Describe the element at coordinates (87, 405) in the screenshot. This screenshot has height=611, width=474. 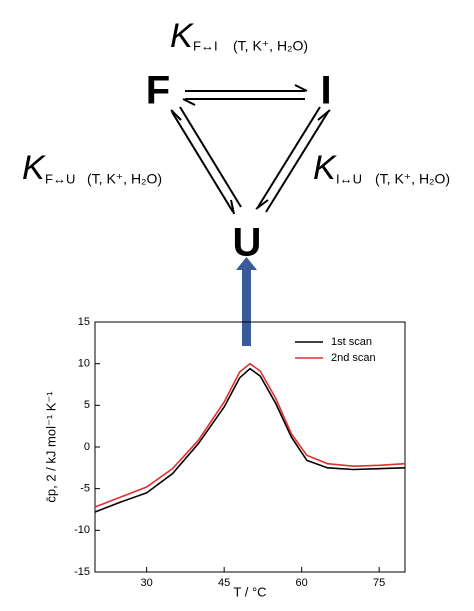
I see `y-tick-label: 5` at that location.